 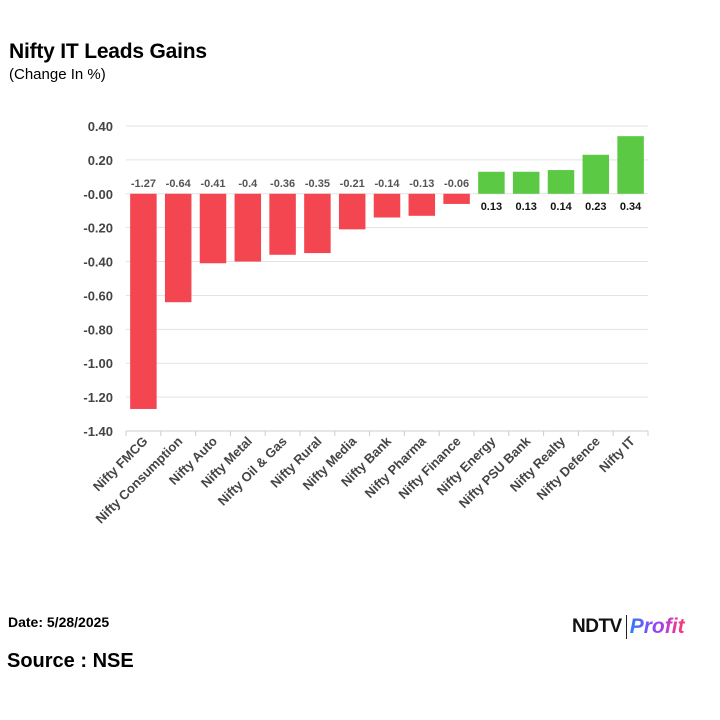 I want to click on y-tick-label: -0.60, so click(x=98, y=295).